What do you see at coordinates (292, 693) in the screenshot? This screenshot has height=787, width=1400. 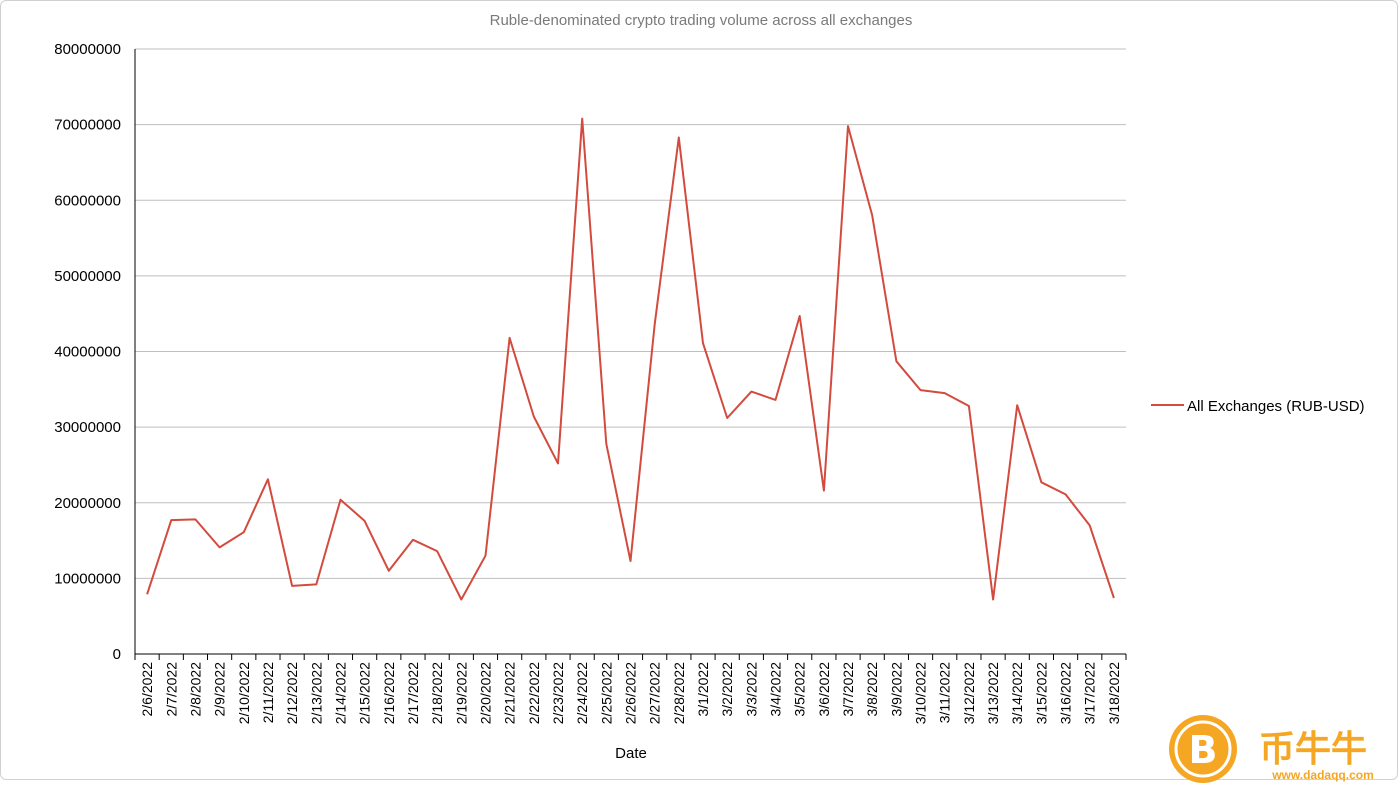 I see `x-tick-label: 2/12/2022` at bounding box center [292, 693].